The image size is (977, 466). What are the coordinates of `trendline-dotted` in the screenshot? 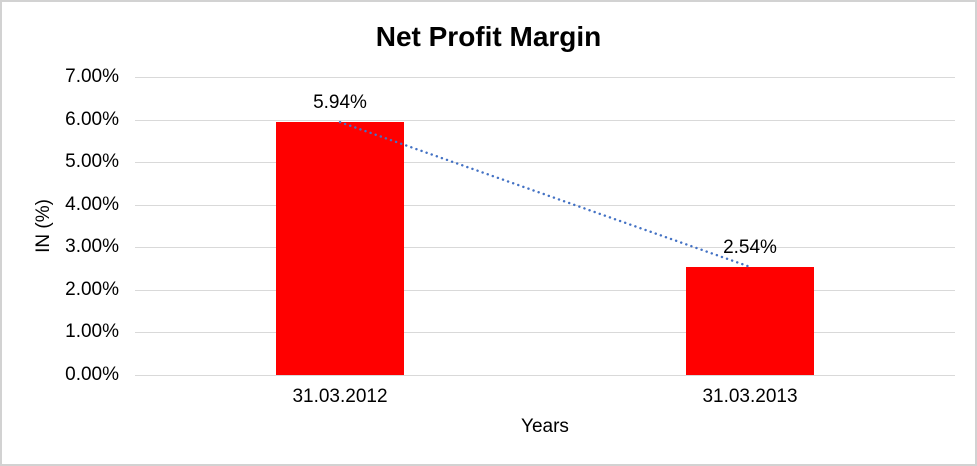 It's located at (545, 194).